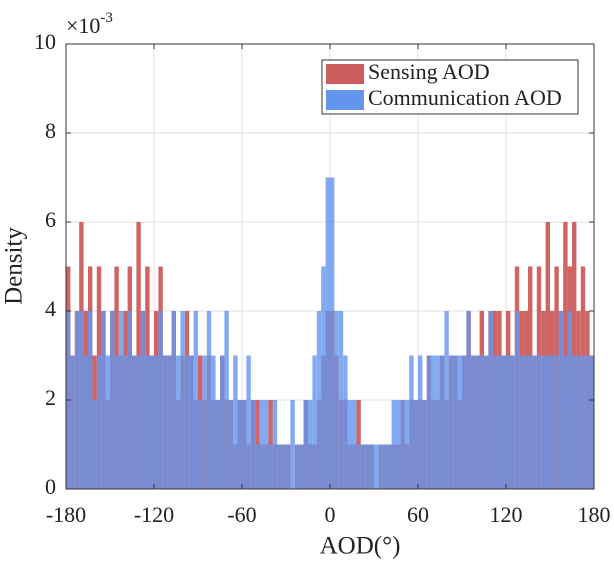 The image size is (614, 563). What do you see at coordinates (360, 546) in the screenshot?
I see `x-axis-label: AOD(°)` at bounding box center [360, 546].